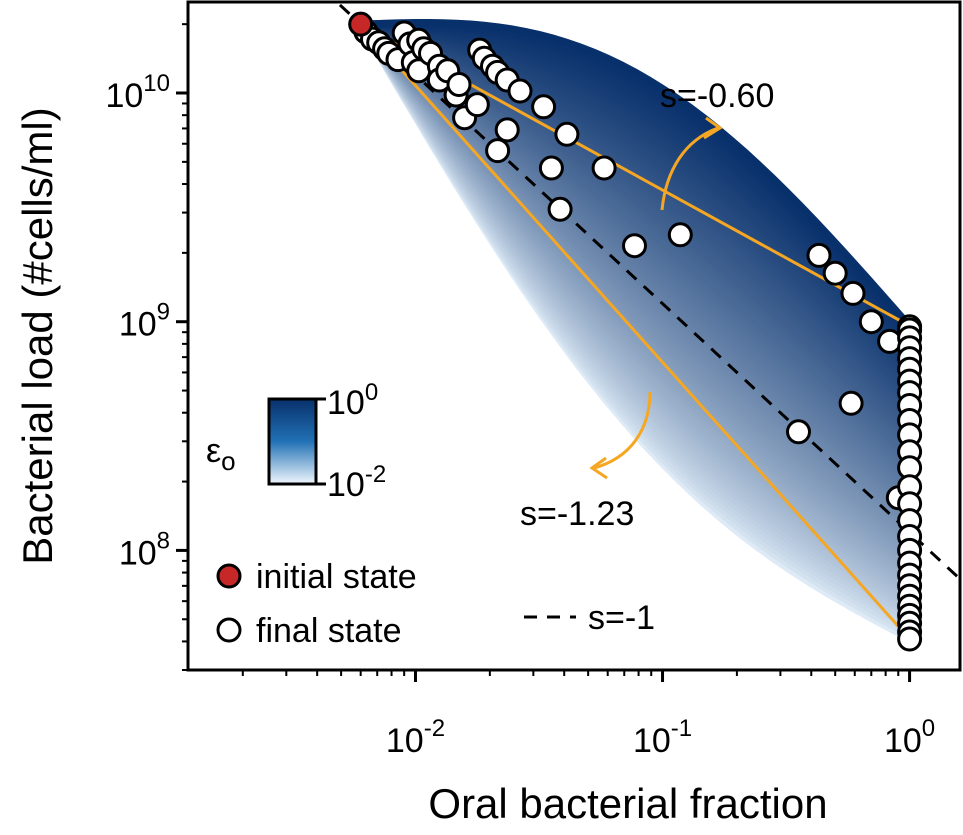 This screenshot has height=835, width=963. Describe the element at coordinates (717, 96) in the screenshot. I see `slope-upper-label: s=-0.60` at that location.